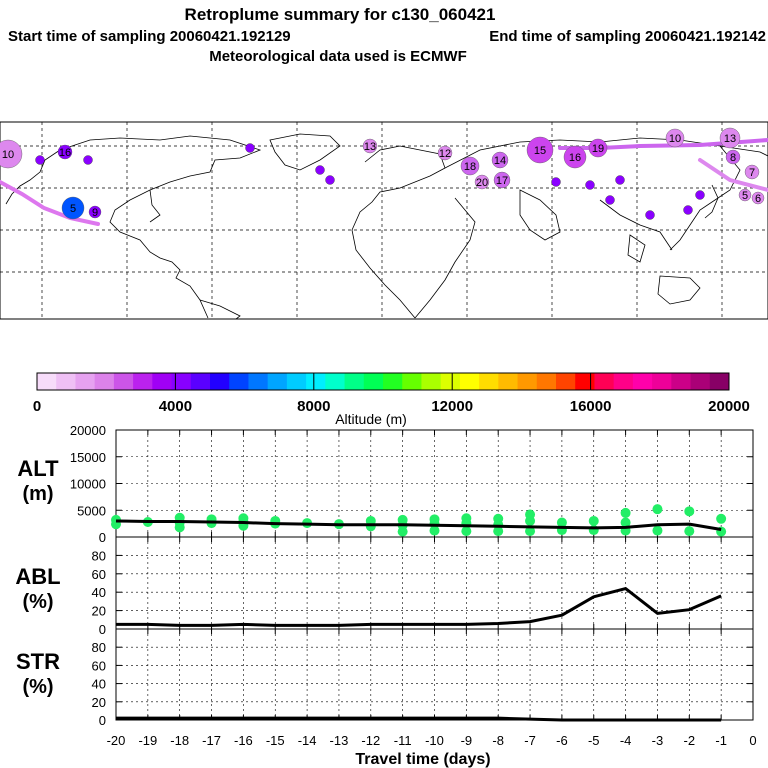 This screenshot has height=768, width=768. I want to click on plume-point-label: 10, so click(675, 139).